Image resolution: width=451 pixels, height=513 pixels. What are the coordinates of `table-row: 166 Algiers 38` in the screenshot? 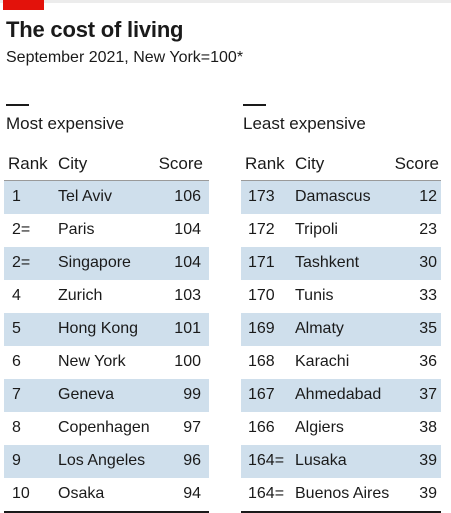 It's located at (341, 428).